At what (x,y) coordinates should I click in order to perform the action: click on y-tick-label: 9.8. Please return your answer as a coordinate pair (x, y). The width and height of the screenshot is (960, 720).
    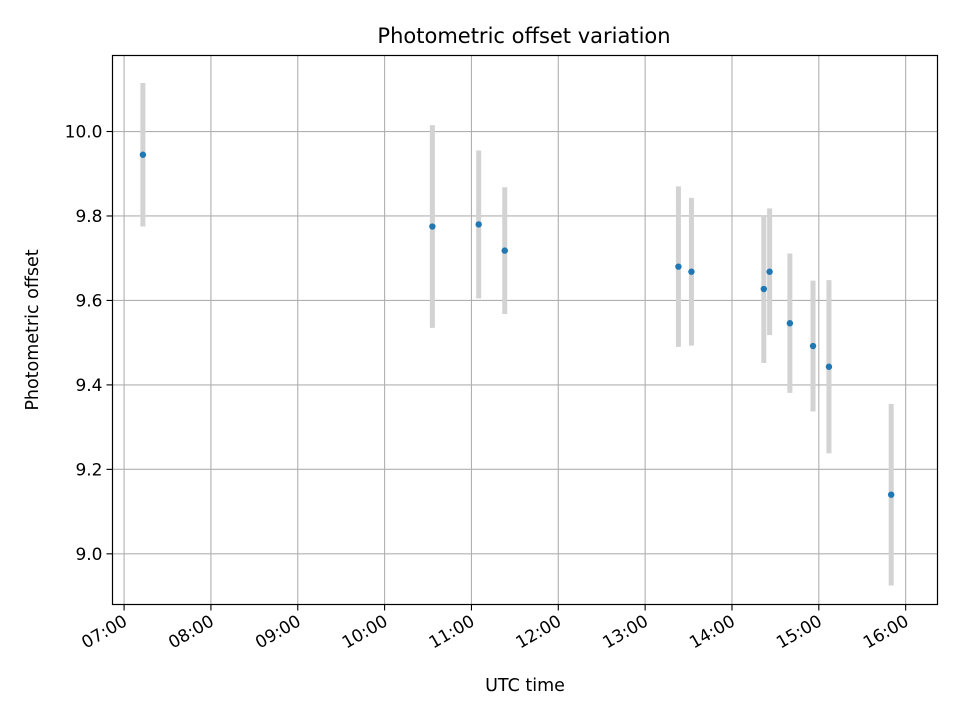
    Looking at the image, I should click on (88, 217).